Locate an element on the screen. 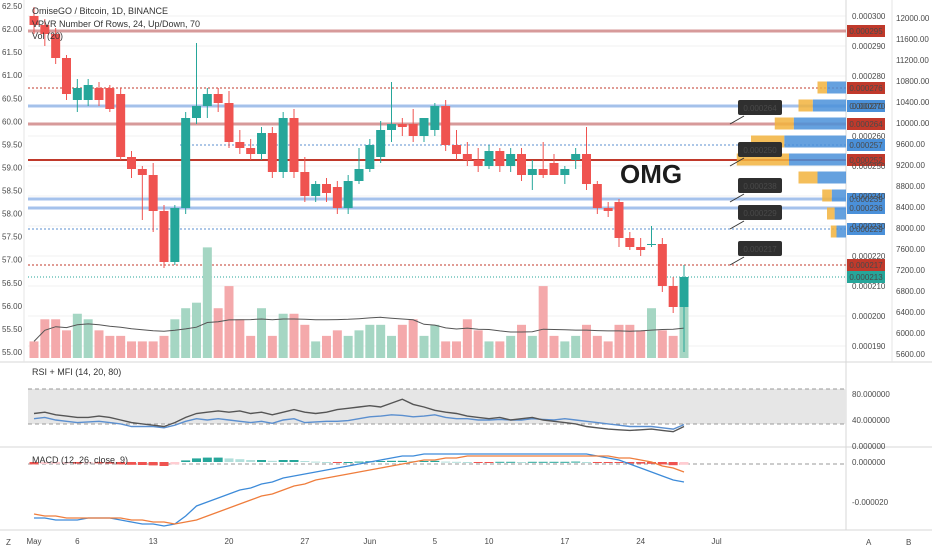  price-axis-tick: 0.000280 is located at coordinates (869, 76).